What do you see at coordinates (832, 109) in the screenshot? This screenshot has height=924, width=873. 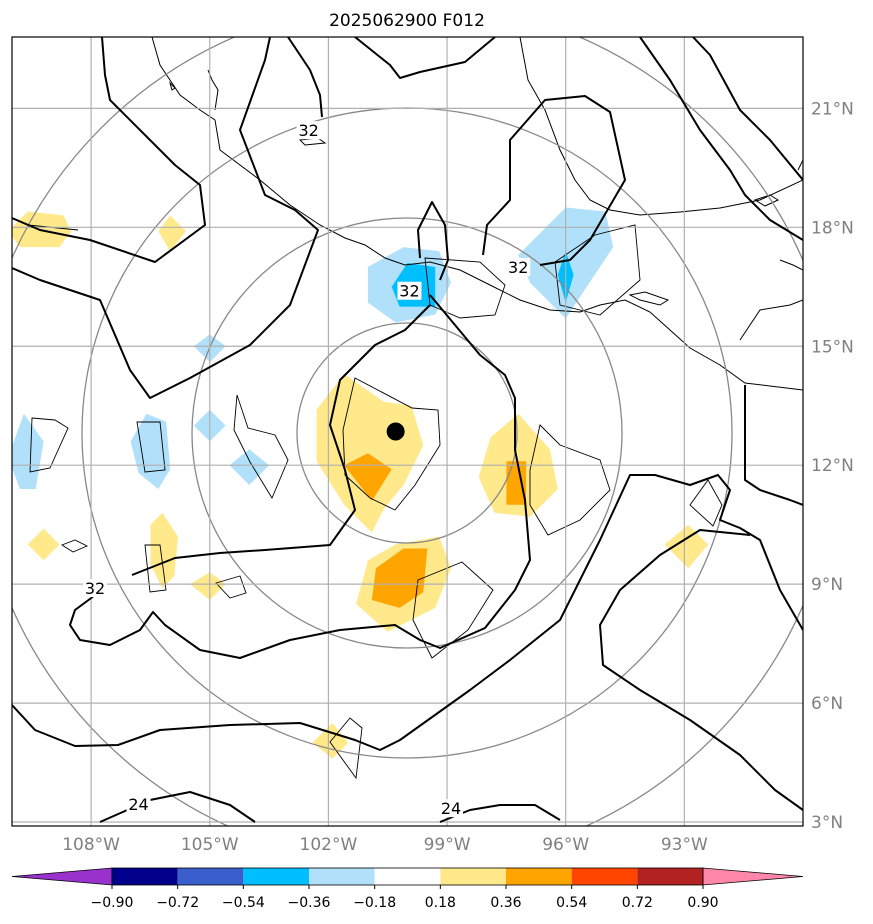 I see `y-tick-label: 21°N` at bounding box center [832, 109].